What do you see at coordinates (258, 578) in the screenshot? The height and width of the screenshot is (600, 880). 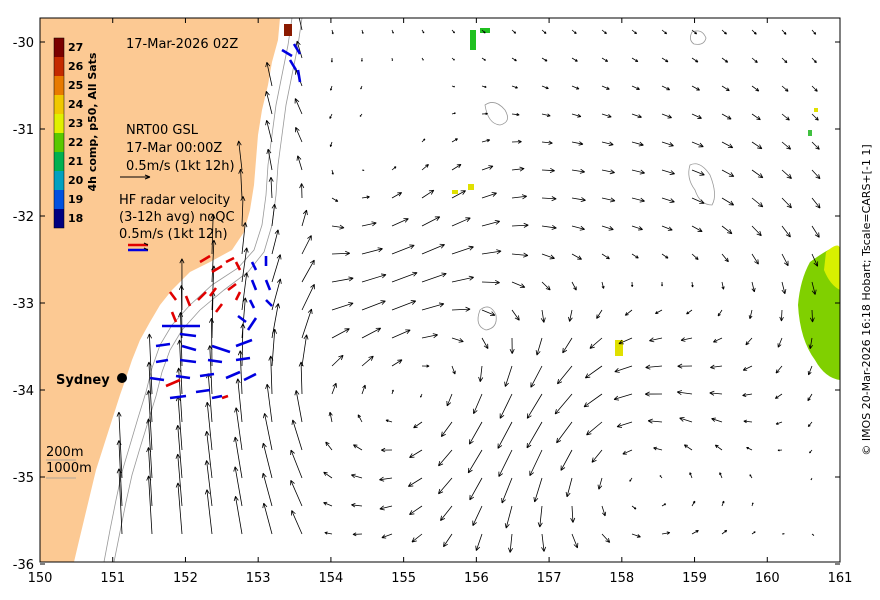 I see `x-tick-label: 153` at bounding box center [258, 578].